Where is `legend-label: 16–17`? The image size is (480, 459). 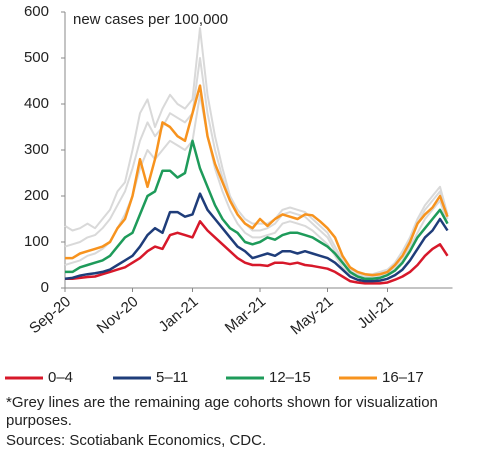 legend-label: 16–17 is located at coordinates (403, 377).